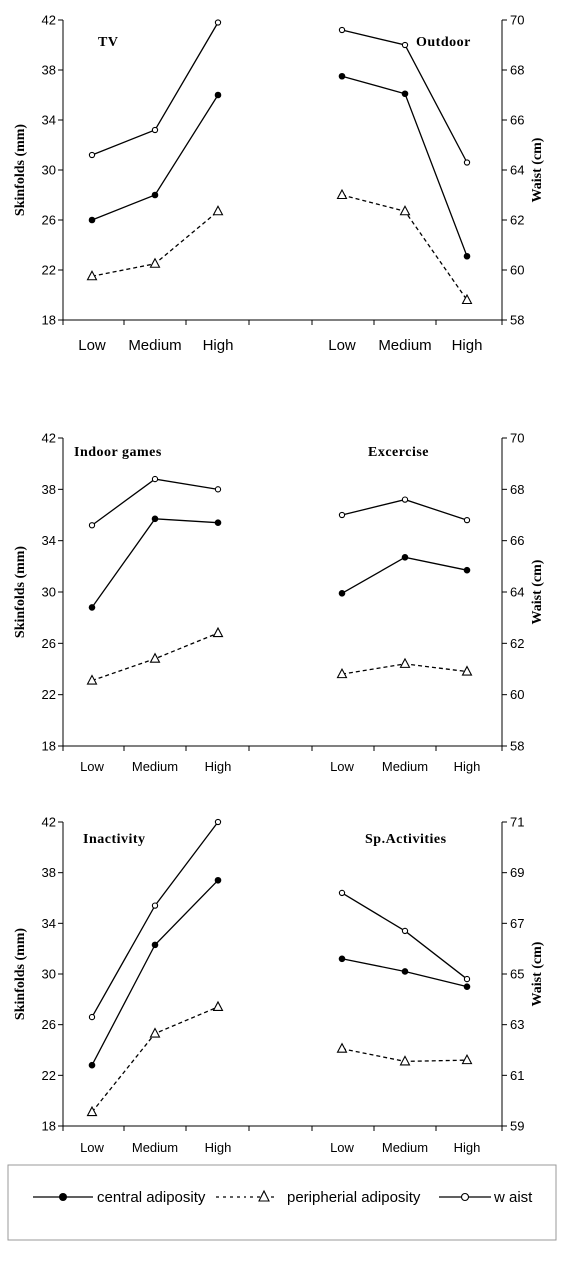  I want to click on panel-title: TV, so click(108, 42).